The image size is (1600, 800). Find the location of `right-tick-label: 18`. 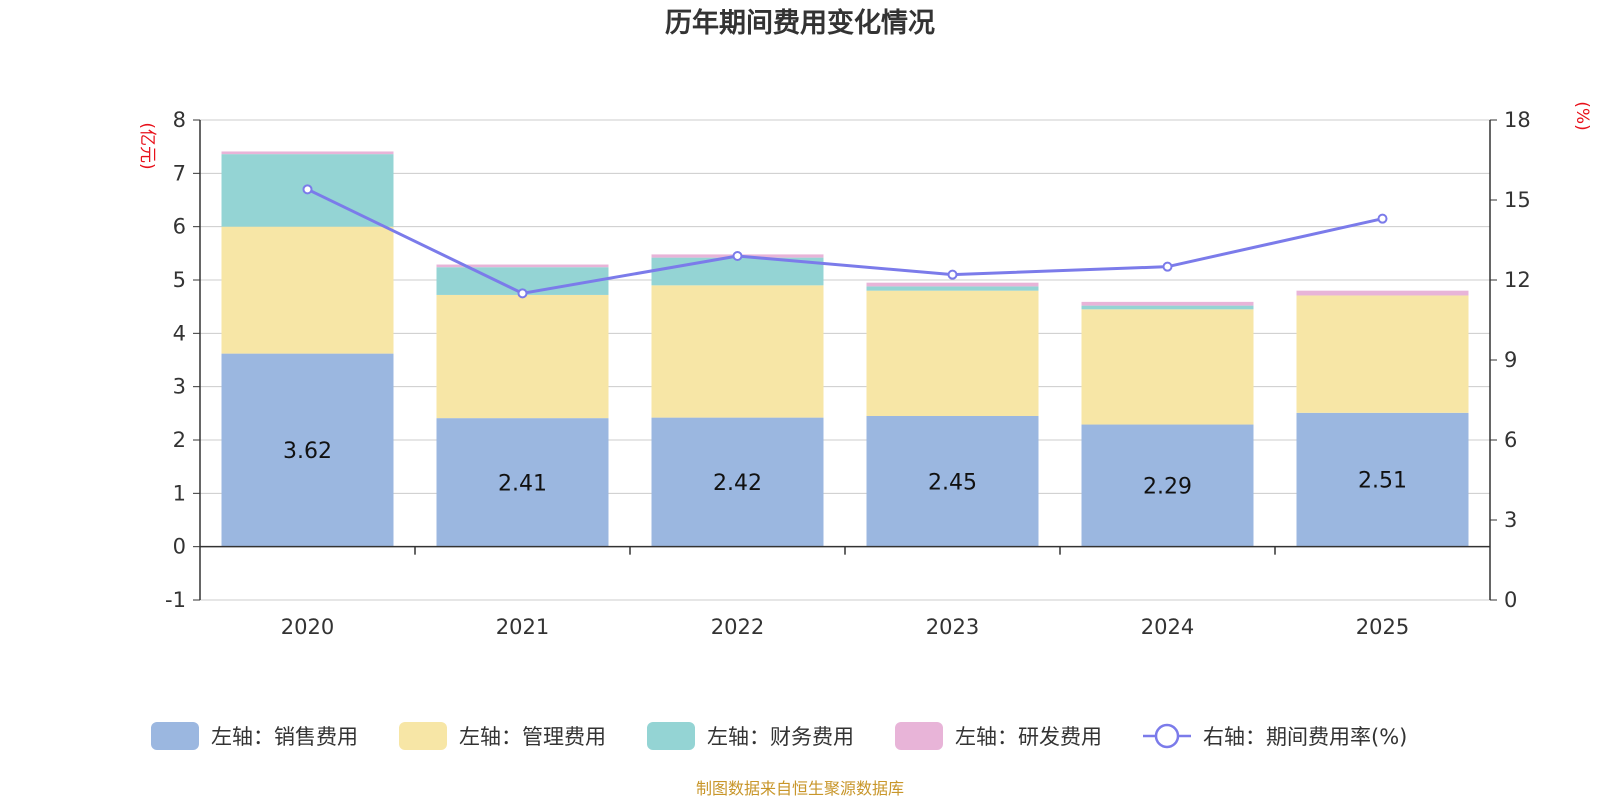

right-tick-label: 18 is located at coordinates (1517, 120).